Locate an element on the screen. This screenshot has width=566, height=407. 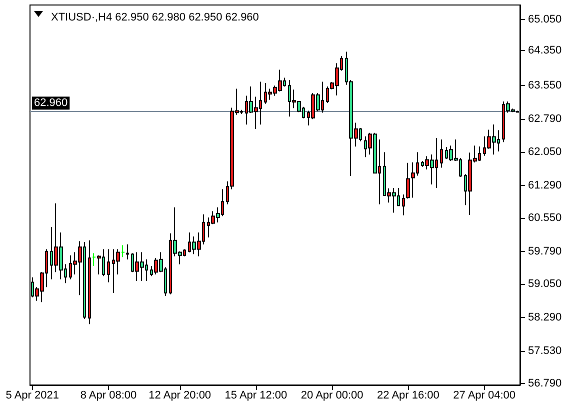
y-tick-label: 57.530 is located at coordinates (545, 351).